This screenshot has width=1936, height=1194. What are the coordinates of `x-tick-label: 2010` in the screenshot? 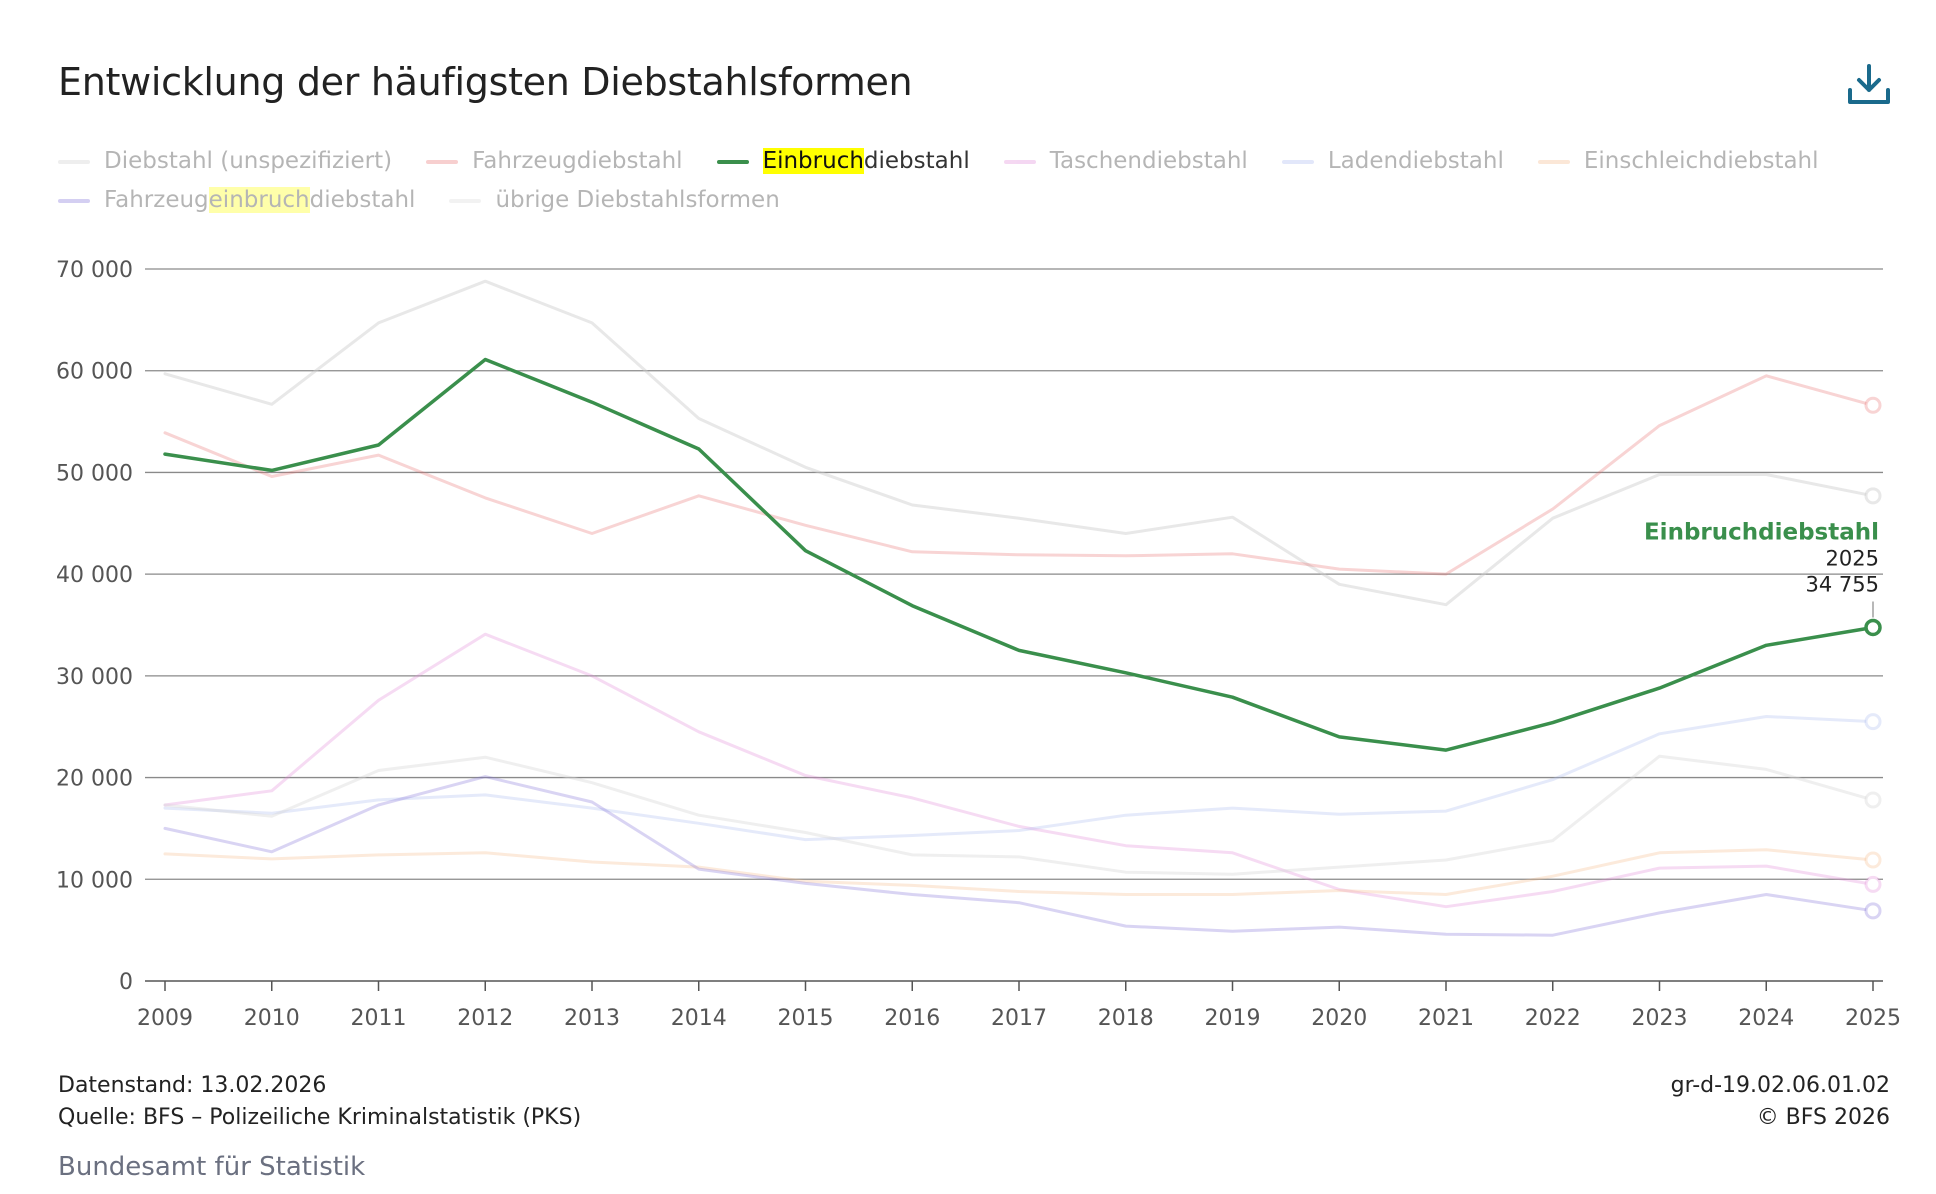 It's located at (272, 1018).